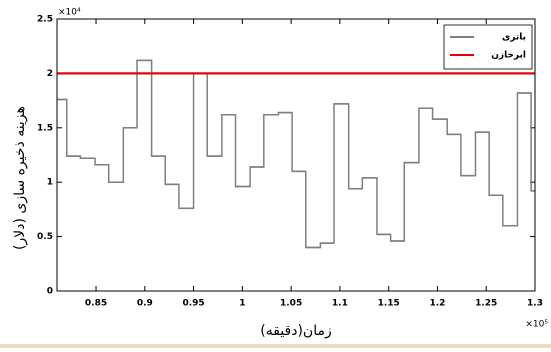 Image resolution: width=551 pixels, height=352 pixels. I want to click on x-tick-label: 0.9, so click(145, 304).